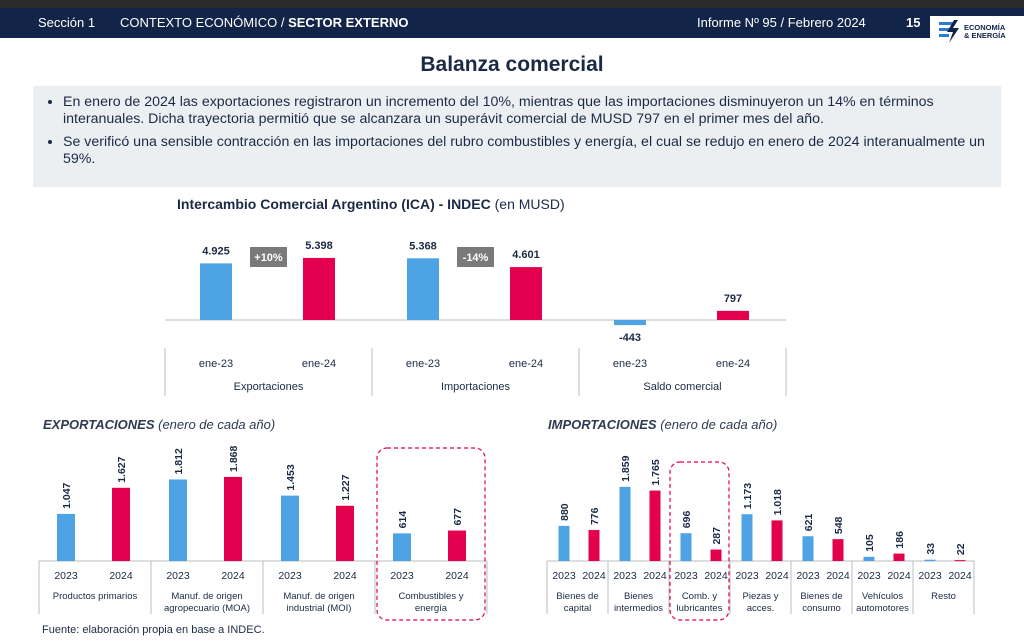  Describe the element at coordinates (662, 424) in the screenshot. I see `imports-section-title: IMPORTACIONES (enero de cada año)` at that location.